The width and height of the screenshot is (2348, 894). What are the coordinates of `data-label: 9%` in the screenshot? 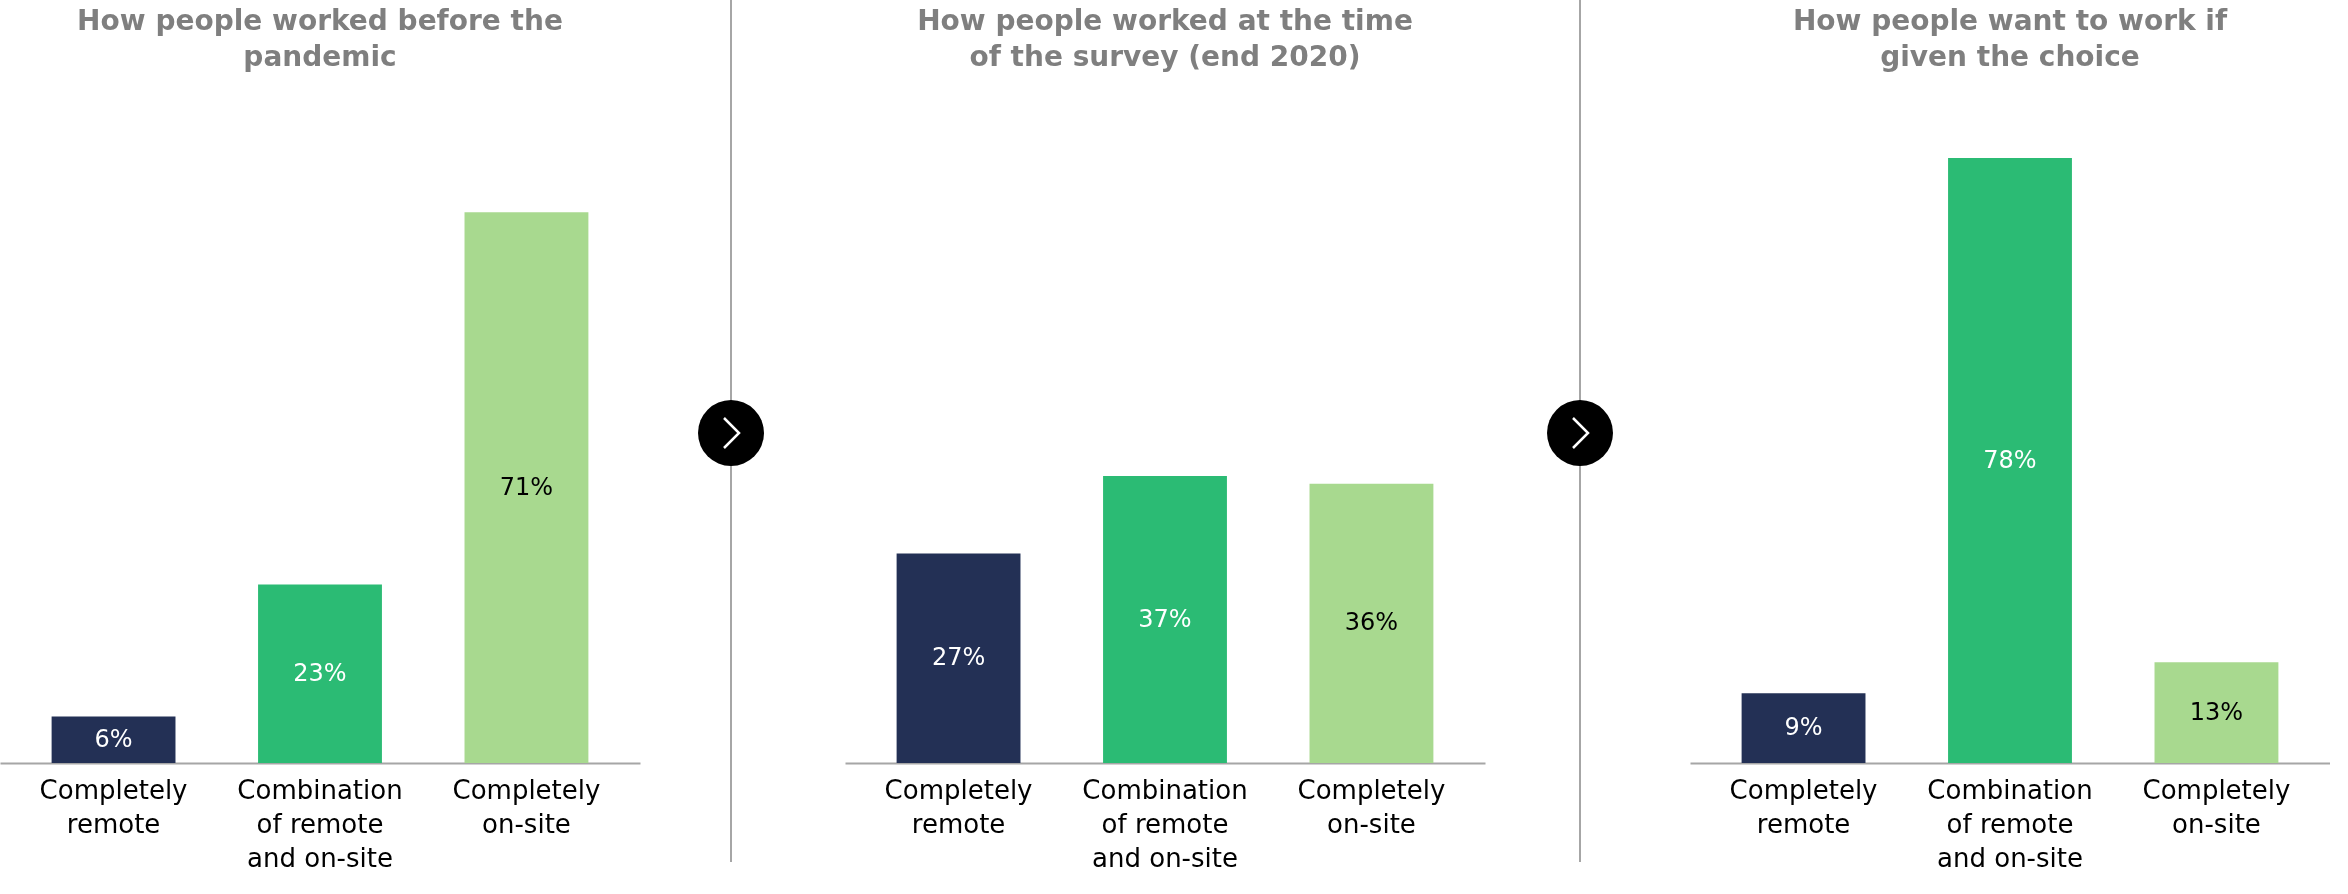 It's located at (1803, 727).